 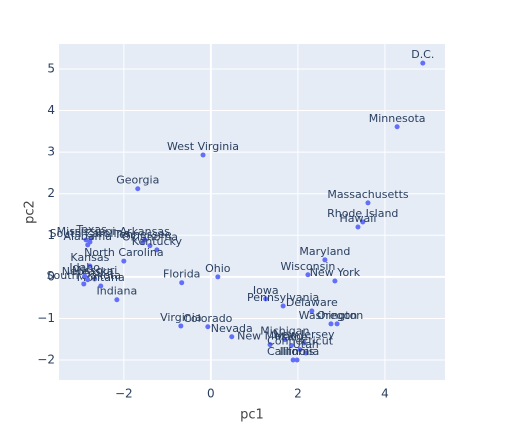 I want to click on point-label: New York, so click(x=335, y=272).